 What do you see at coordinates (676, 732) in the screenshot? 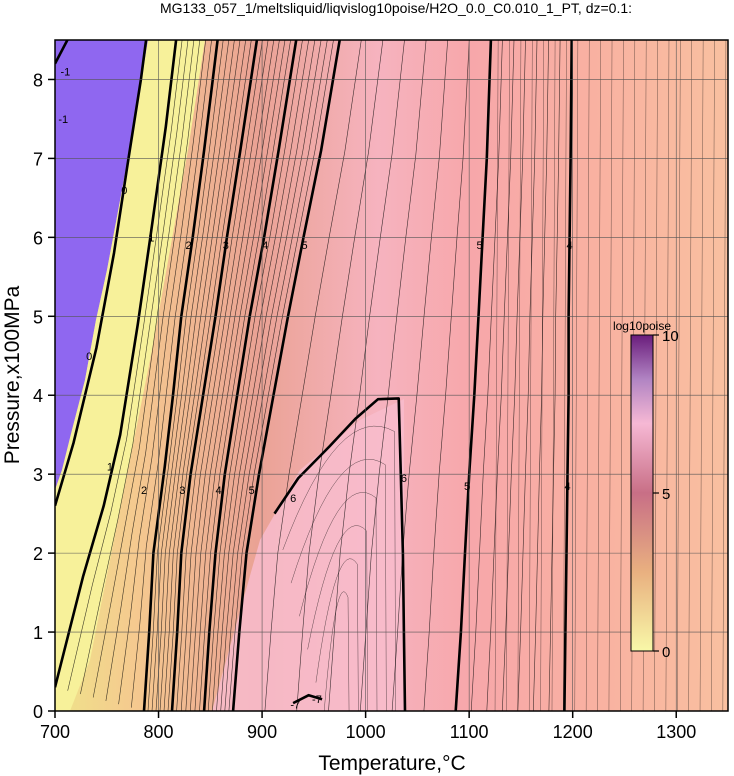
I see `x-tick-label: 1300` at bounding box center [676, 732].